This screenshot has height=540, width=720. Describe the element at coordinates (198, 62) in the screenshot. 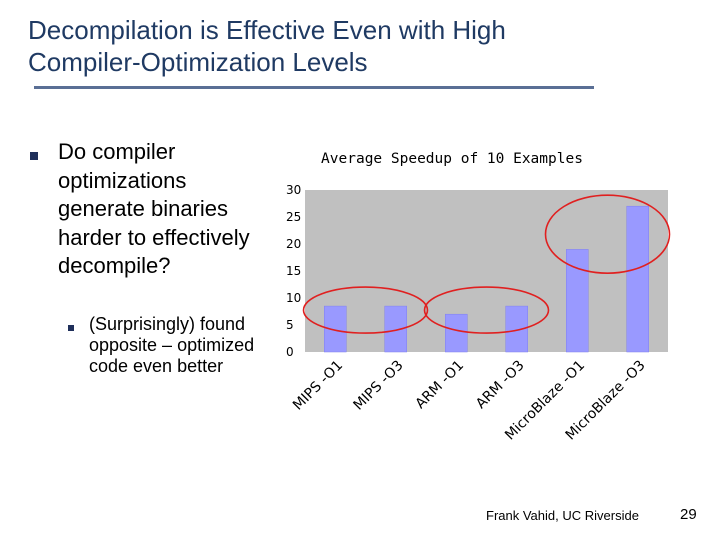

I see `slide-title-line-2: Compiler-Optimization Levels` at that location.